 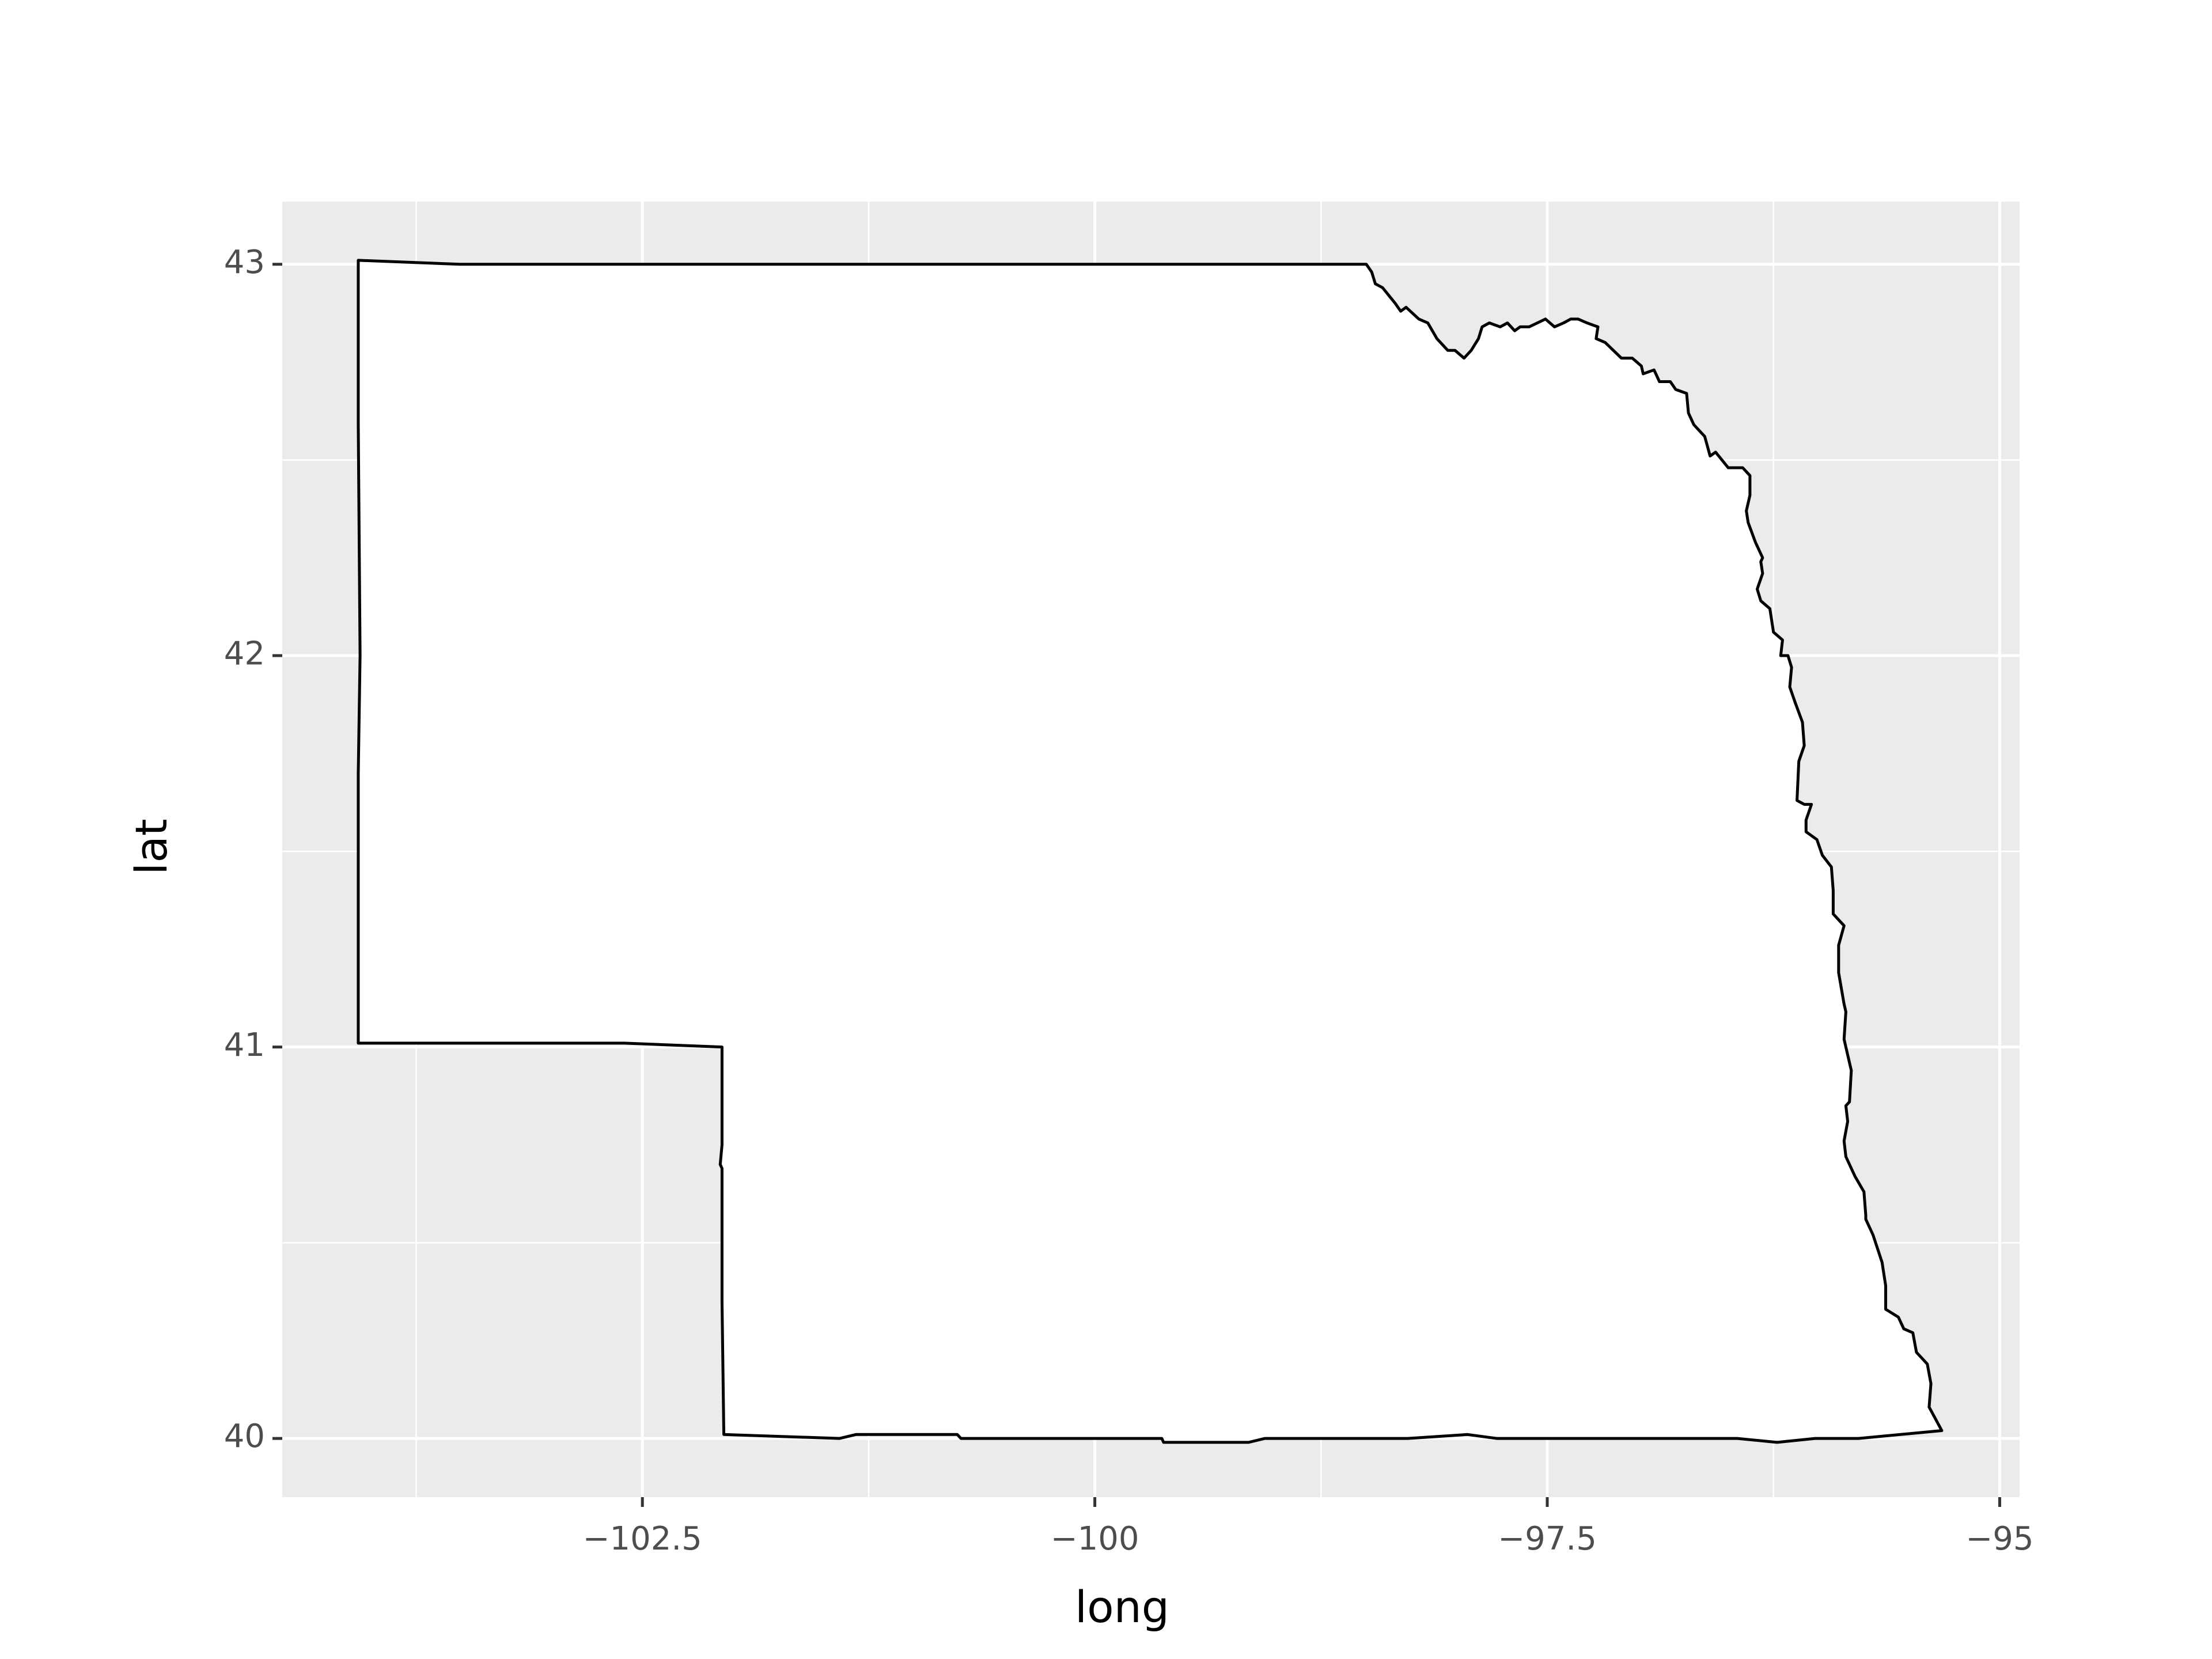 What do you see at coordinates (244, 653) in the screenshot?
I see `y-tick-label: 42` at bounding box center [244, 653].